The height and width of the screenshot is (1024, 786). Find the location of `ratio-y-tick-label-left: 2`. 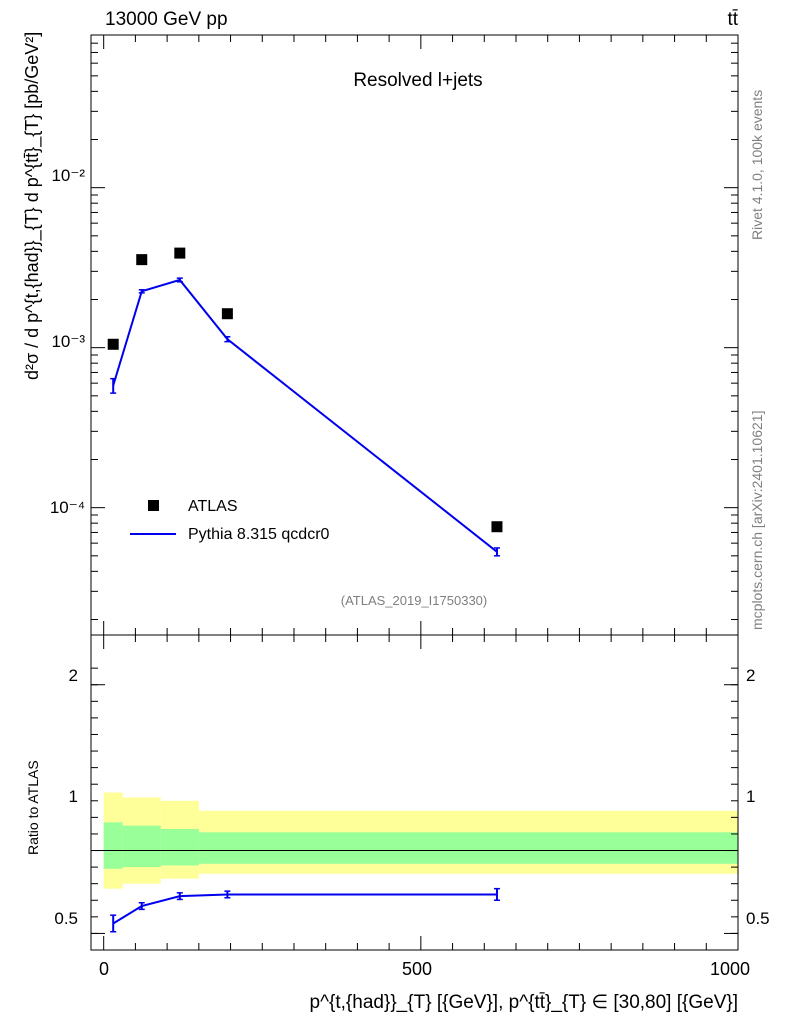

ratio-y-tick-label-left: 2 is located at coordinates (73, 675).